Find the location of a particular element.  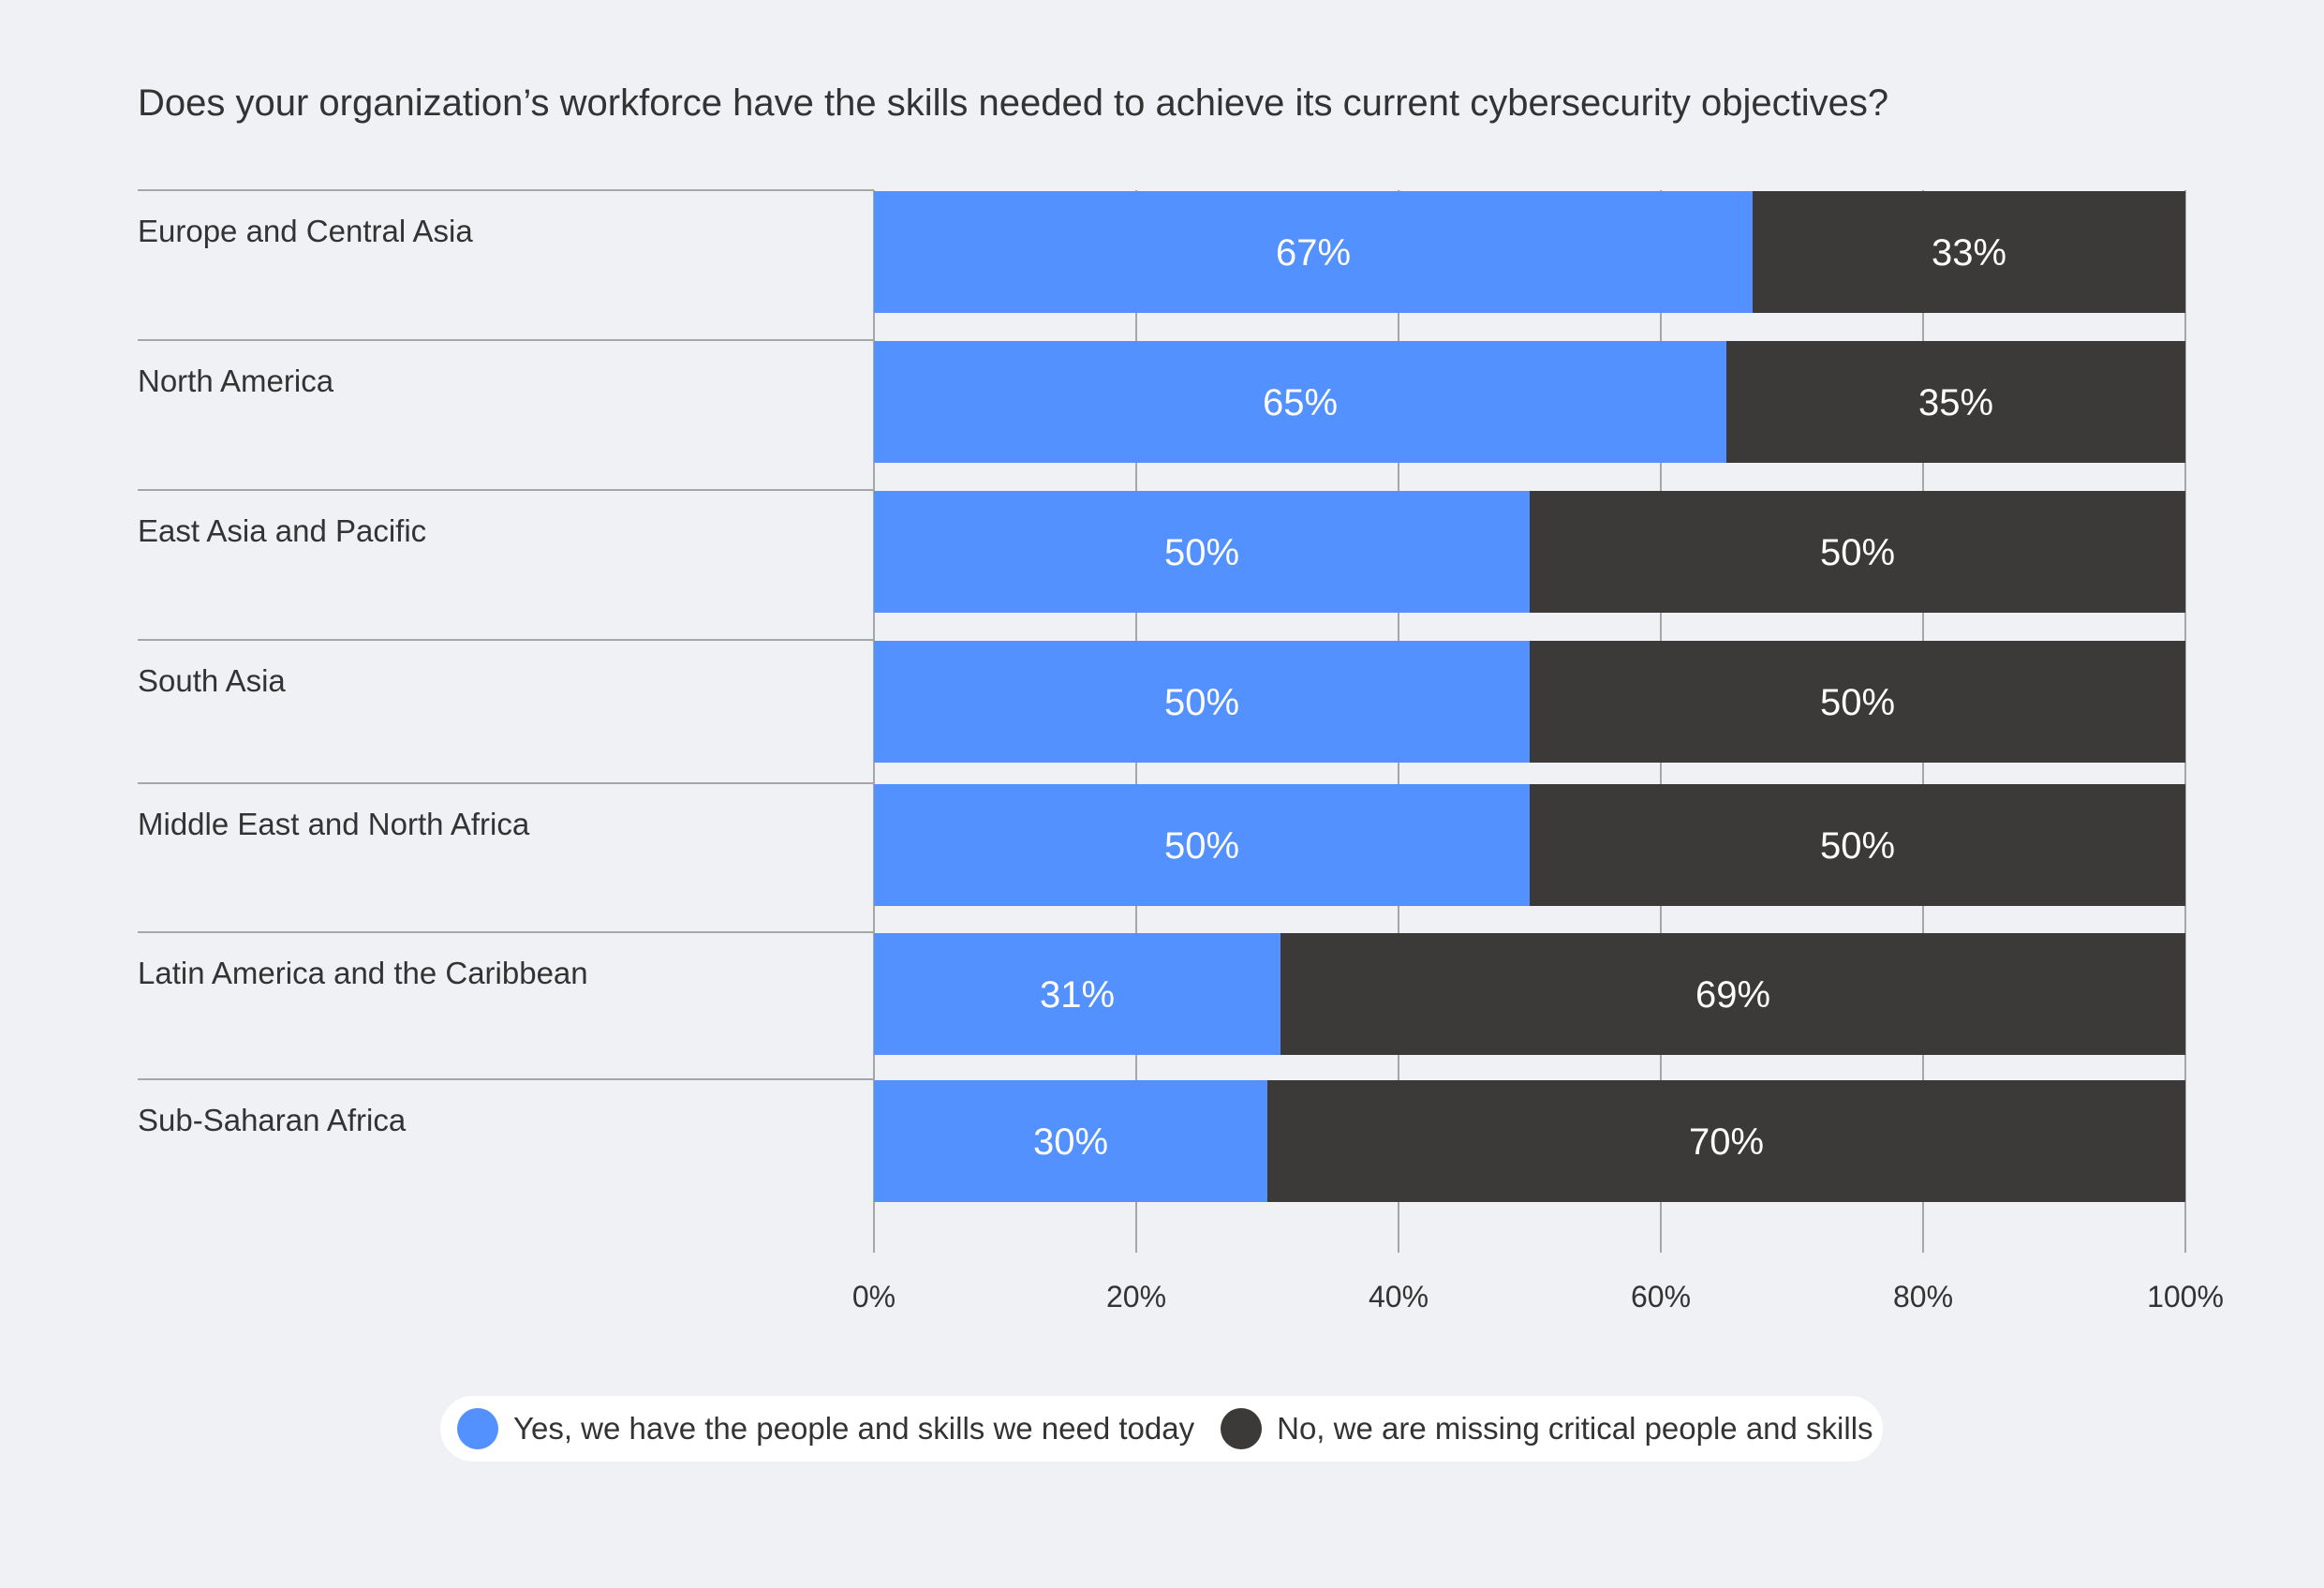

category-label-0: Europe and Central Asia is located at coordinates (305, 231).